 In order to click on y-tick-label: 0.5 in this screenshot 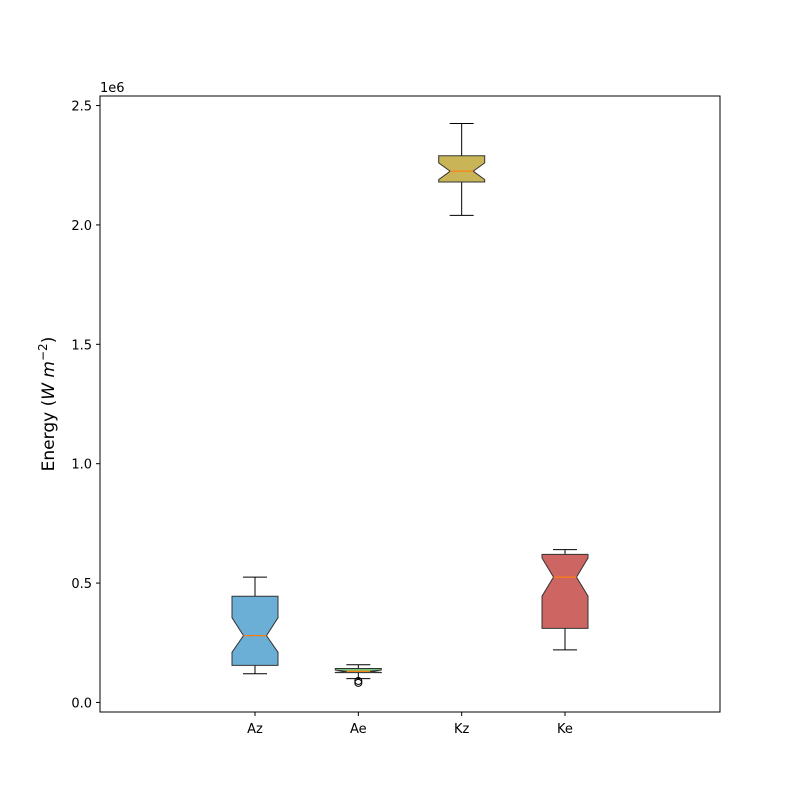, I will do `click(81, 584)`.